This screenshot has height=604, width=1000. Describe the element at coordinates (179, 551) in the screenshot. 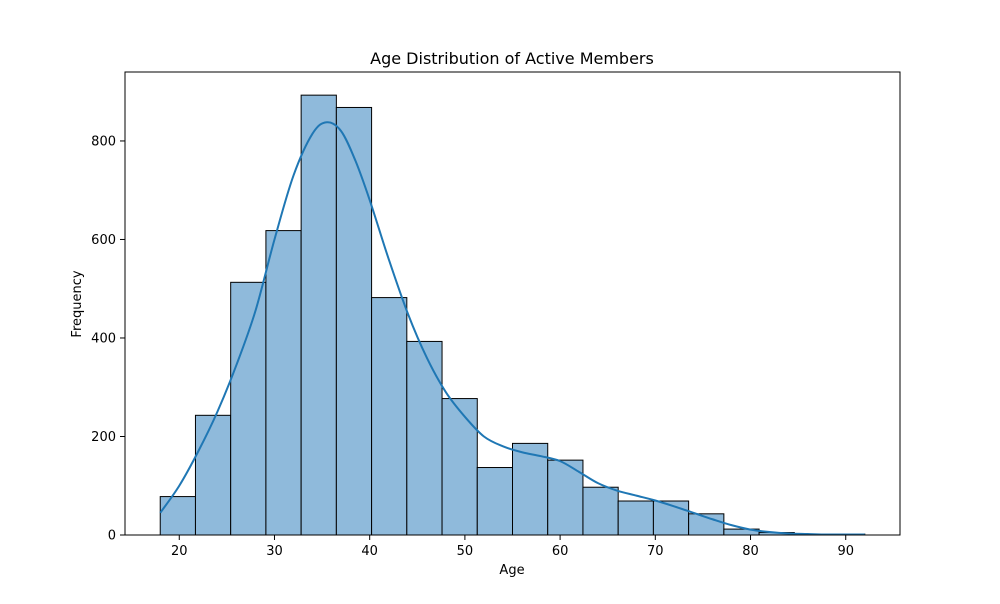

I see `x-tick-label: 20` at that location.